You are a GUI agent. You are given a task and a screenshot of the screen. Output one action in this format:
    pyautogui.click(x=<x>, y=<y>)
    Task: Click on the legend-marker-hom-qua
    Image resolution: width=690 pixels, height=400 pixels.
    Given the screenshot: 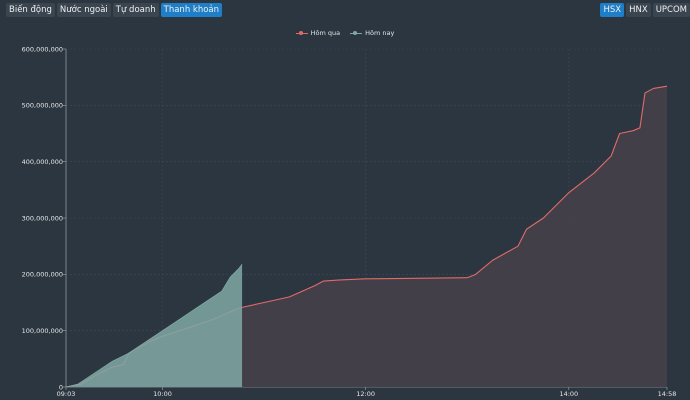 What is the action you would take?
    pyautogui.click(x=301, y=33)
    